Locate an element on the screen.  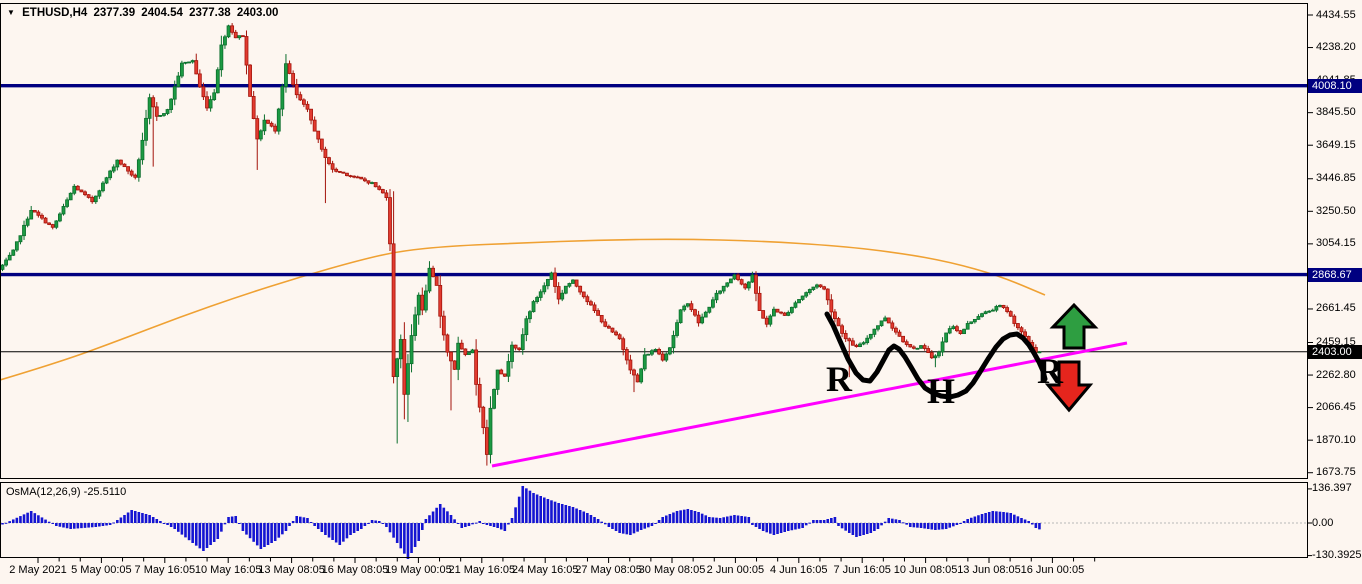
down-arrow is located at coordinates (1069, 386).